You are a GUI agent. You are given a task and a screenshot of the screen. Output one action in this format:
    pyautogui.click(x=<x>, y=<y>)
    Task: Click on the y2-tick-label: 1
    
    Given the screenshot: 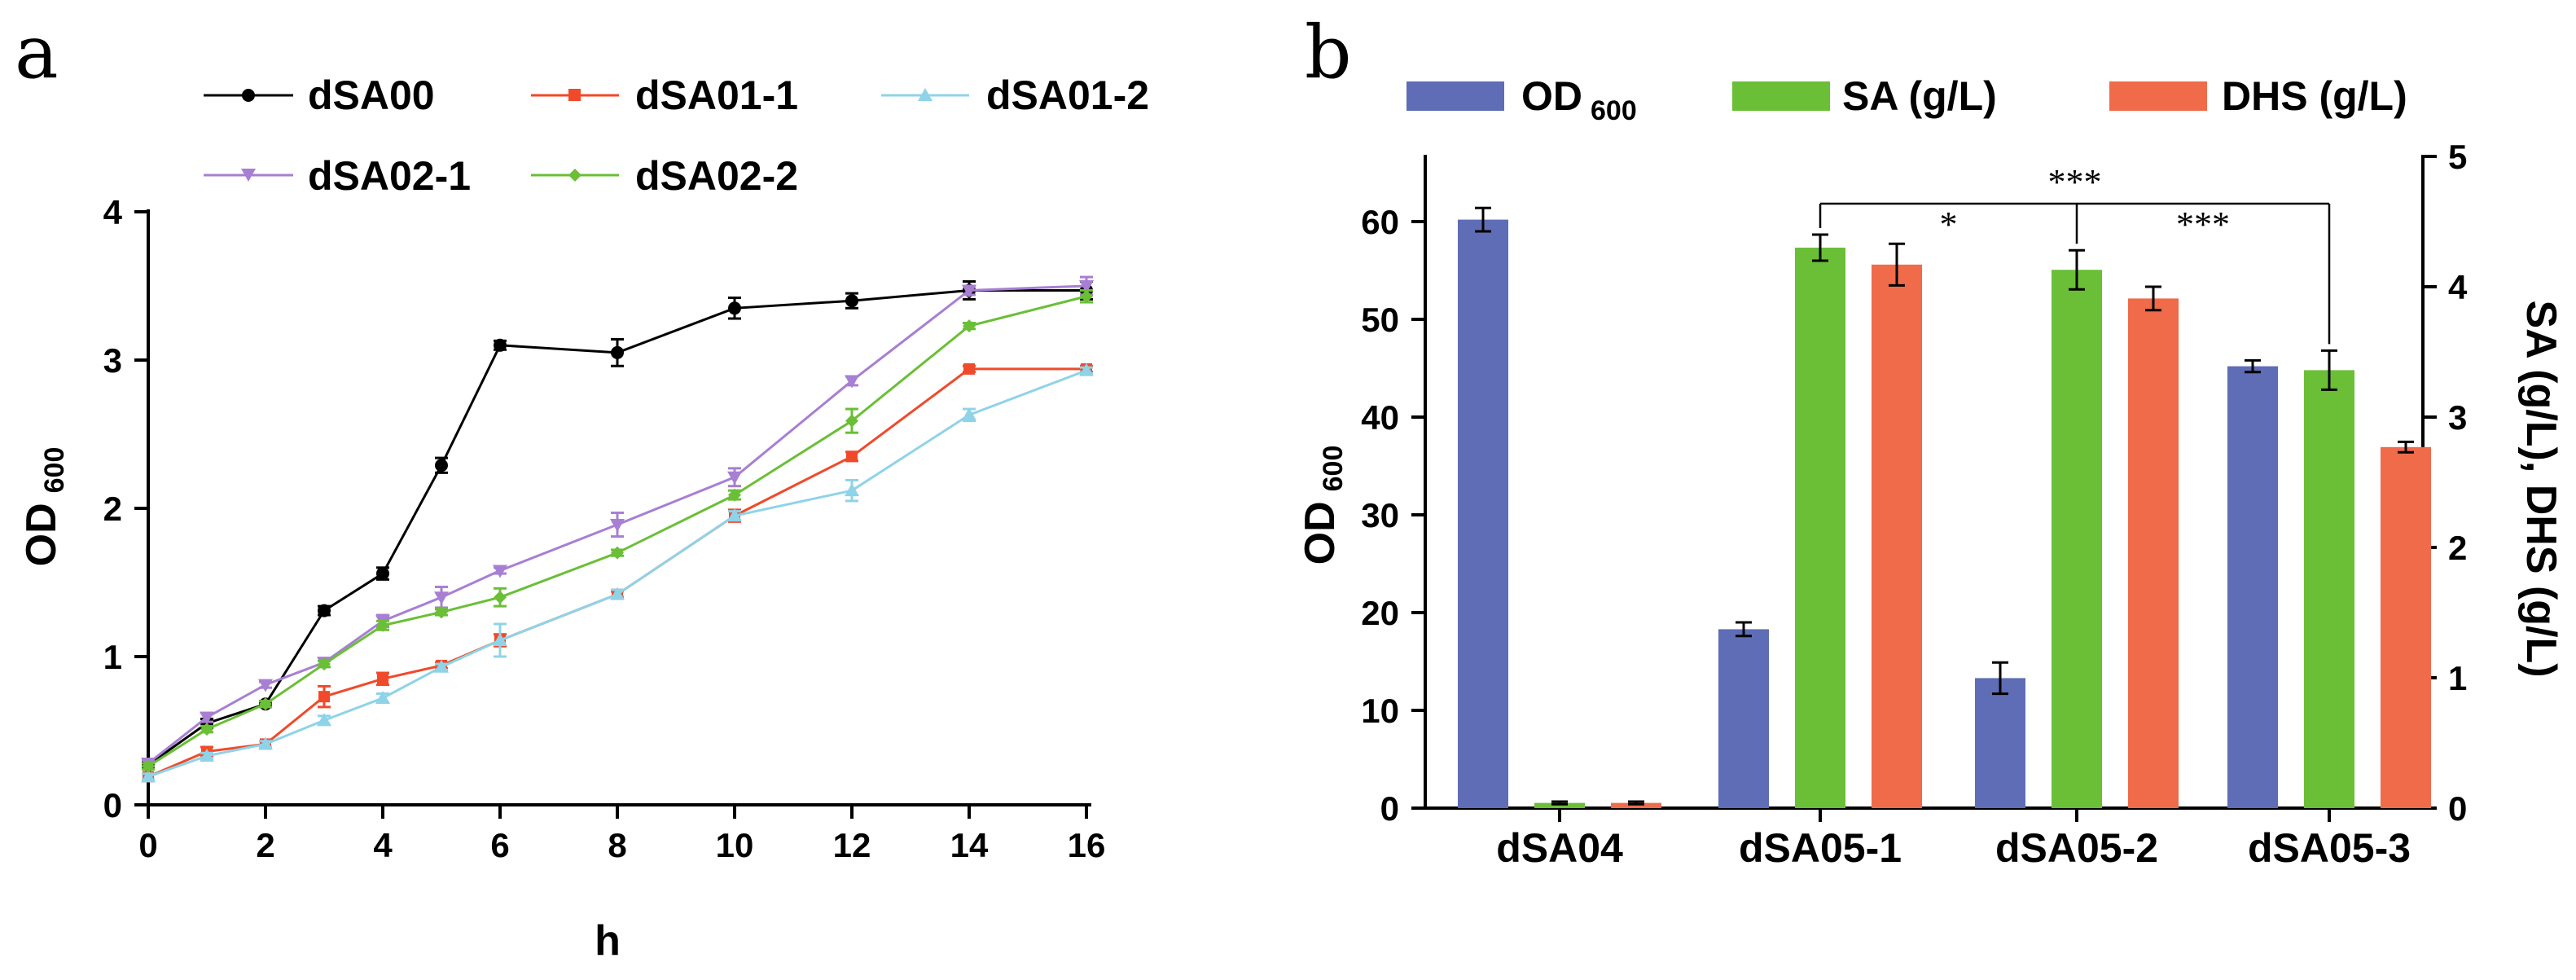 What is the action you would take?
    pyautogui.click(x=2457, y=678)
    